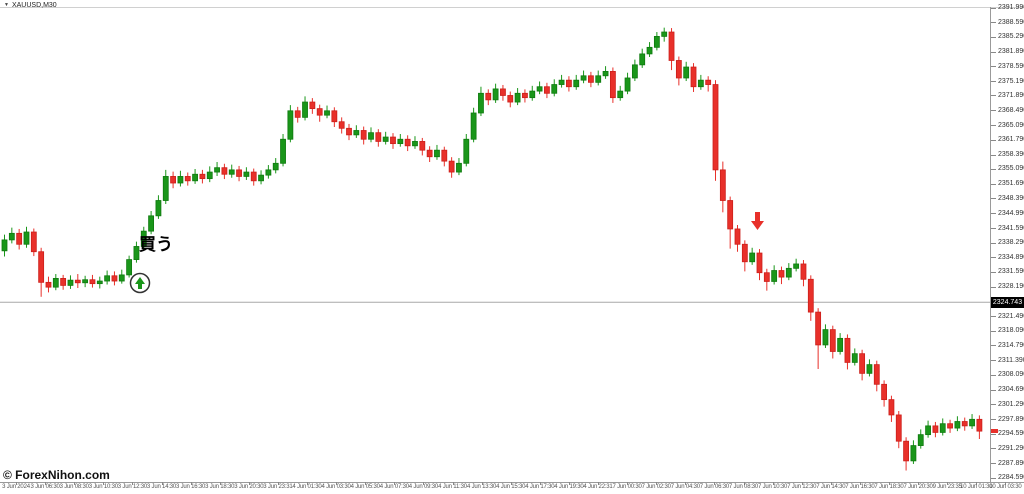 The height and width of the screenshot is (494, 1024). I want to click on price-tick-label: 2318.090, so click(1011, 331).